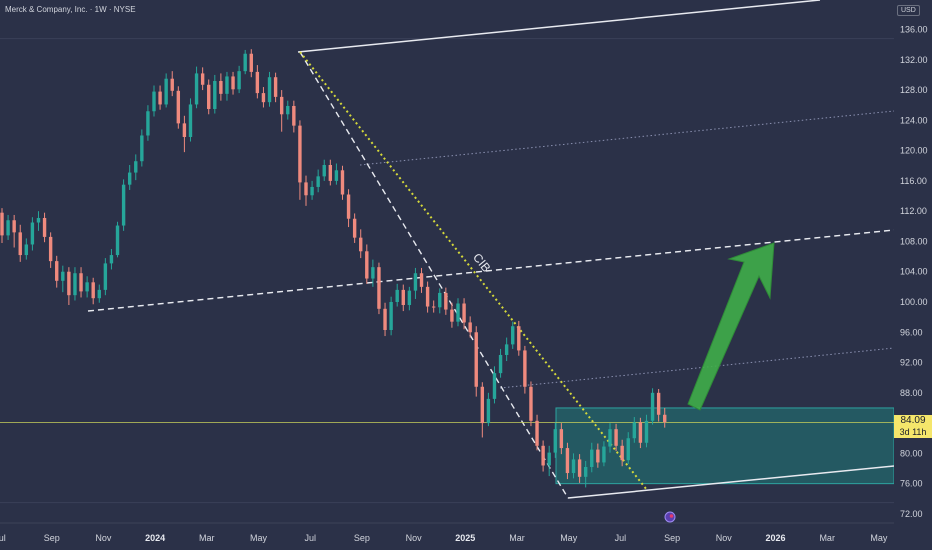  I want to click on price-tick-label: 80.00, so click(911, 453).